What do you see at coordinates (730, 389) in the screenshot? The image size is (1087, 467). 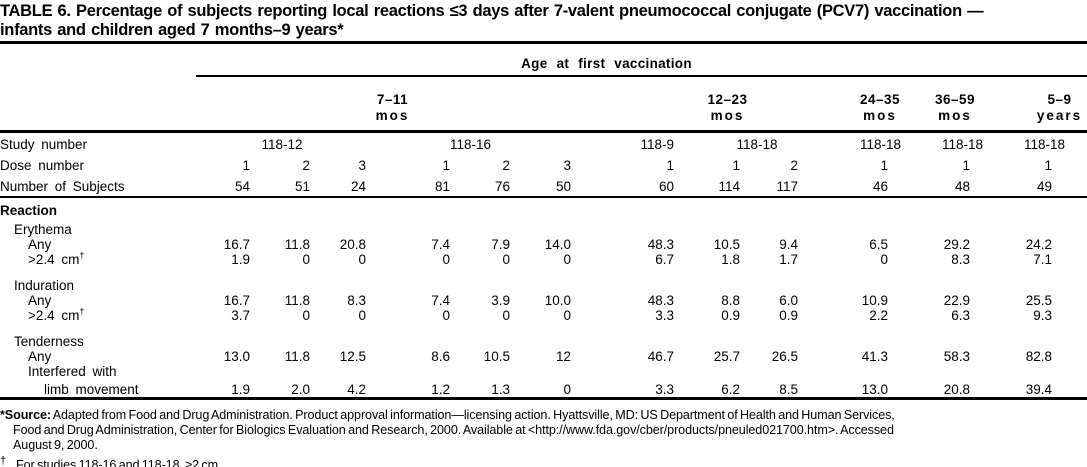 I see `value-cell: 6.2` at bounding box center [730, 389].